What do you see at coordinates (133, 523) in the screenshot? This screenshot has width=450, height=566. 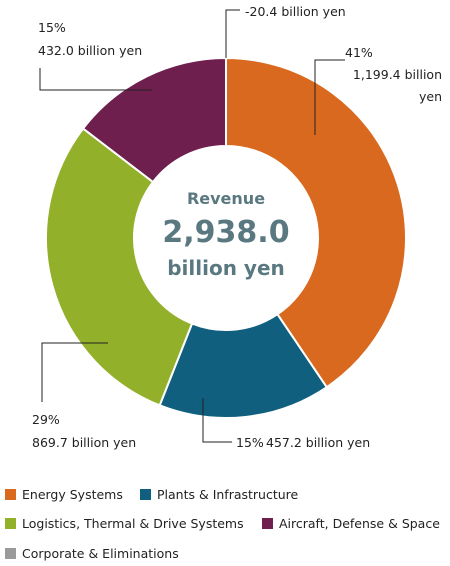 I see `legend-label: Logistics, Thermal & Drive Systems` at bounding box center [133, 523].